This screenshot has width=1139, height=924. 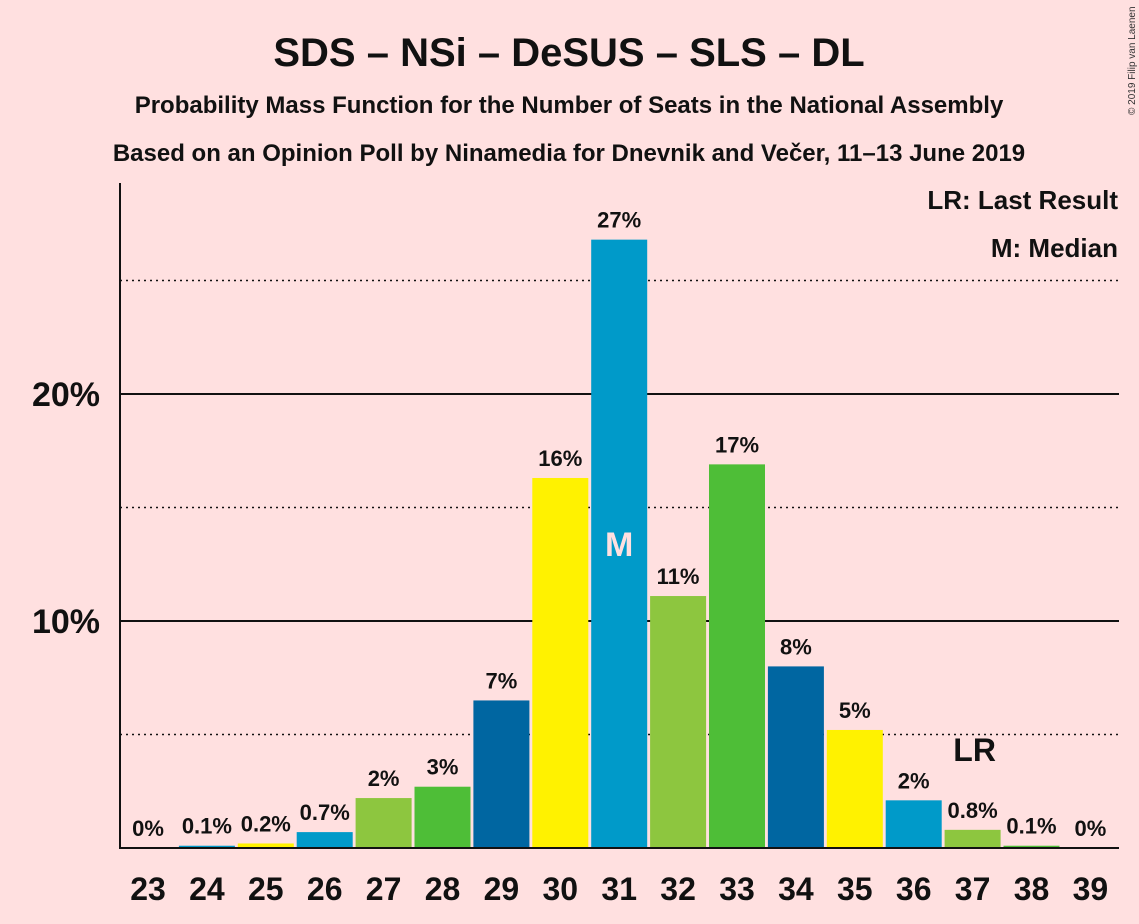 I want to click on data-label-24: 0.1%, so click(x=207, y=826).